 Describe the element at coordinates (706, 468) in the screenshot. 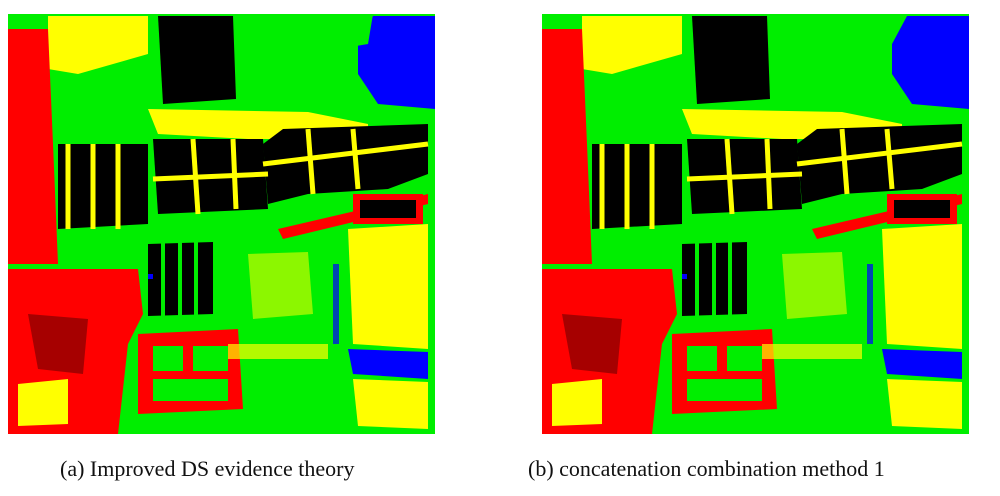

I see `caption-b: (b) concatenation combination method 1` at that location.